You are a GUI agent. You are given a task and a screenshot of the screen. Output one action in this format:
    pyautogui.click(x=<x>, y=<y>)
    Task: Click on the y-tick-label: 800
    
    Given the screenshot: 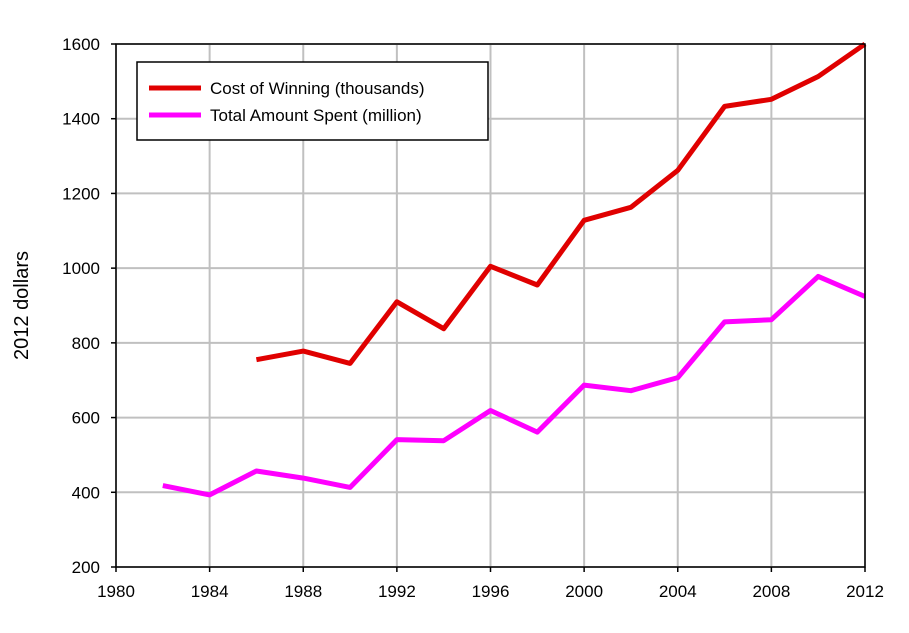 What is the action you would take?
    pyautogui.click(x=86, y=343)
    